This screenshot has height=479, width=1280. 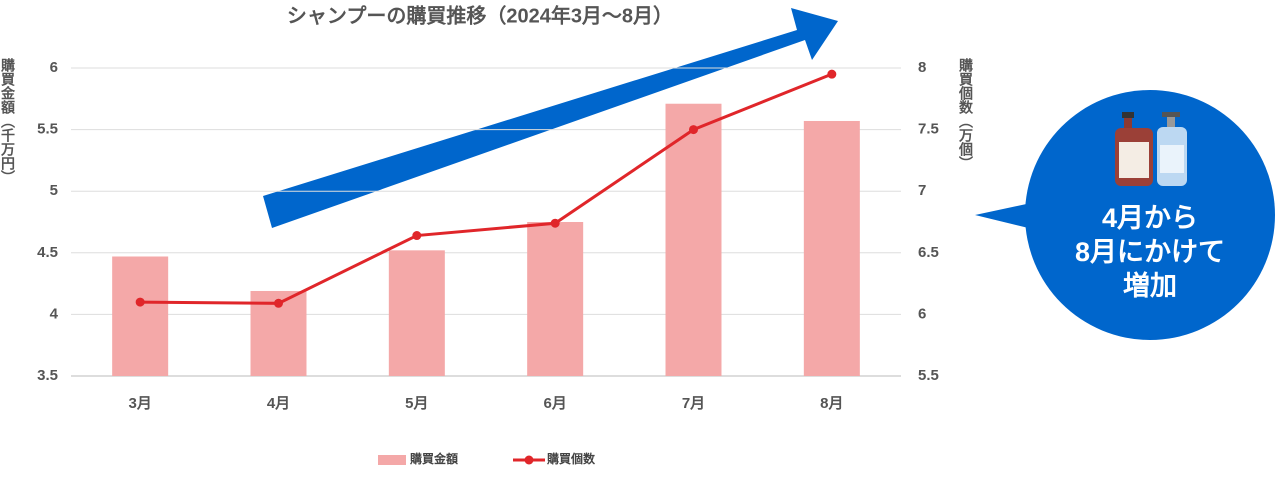 What do you see at coordinates (8, 120) in the screenshot?
I see `y-axis-title: 購買金額（千万円）` at bounding box center [8, 120].